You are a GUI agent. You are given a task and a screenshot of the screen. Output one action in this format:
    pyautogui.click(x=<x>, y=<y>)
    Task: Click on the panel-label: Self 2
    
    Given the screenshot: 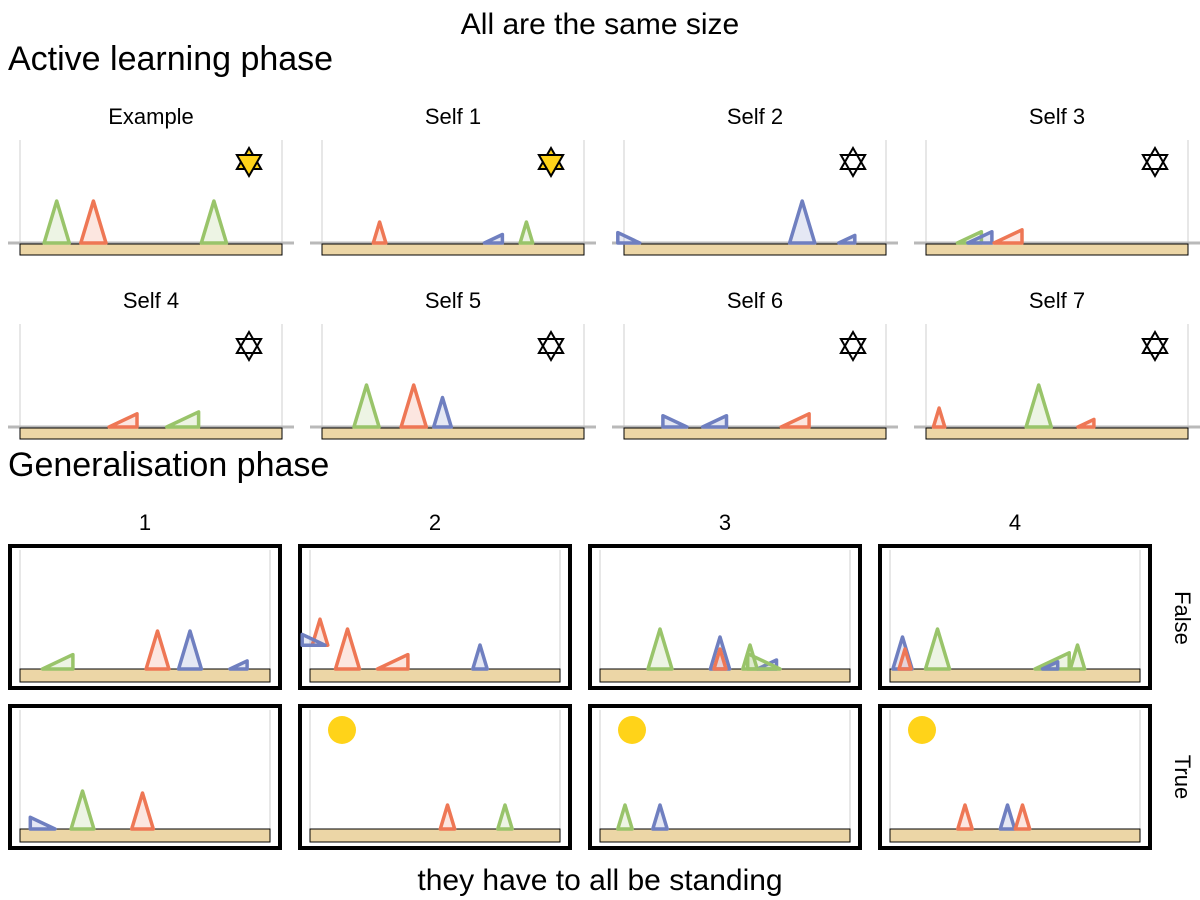 What is the action you would take?
    pyautogui.click(x=755, y=116)
    